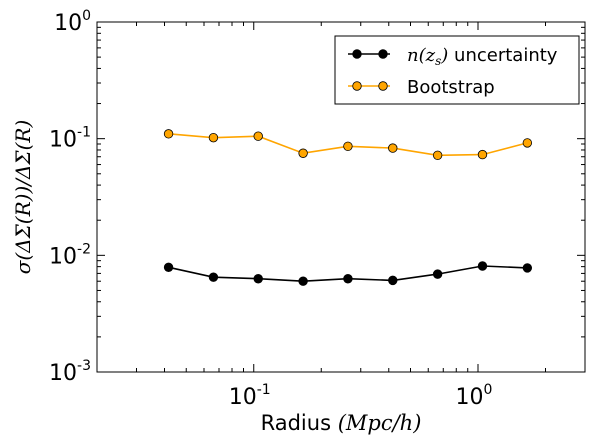 This screenshot has height=440, width=603. I want to click on x-tick-label: 10⁰, so click(474, 396).